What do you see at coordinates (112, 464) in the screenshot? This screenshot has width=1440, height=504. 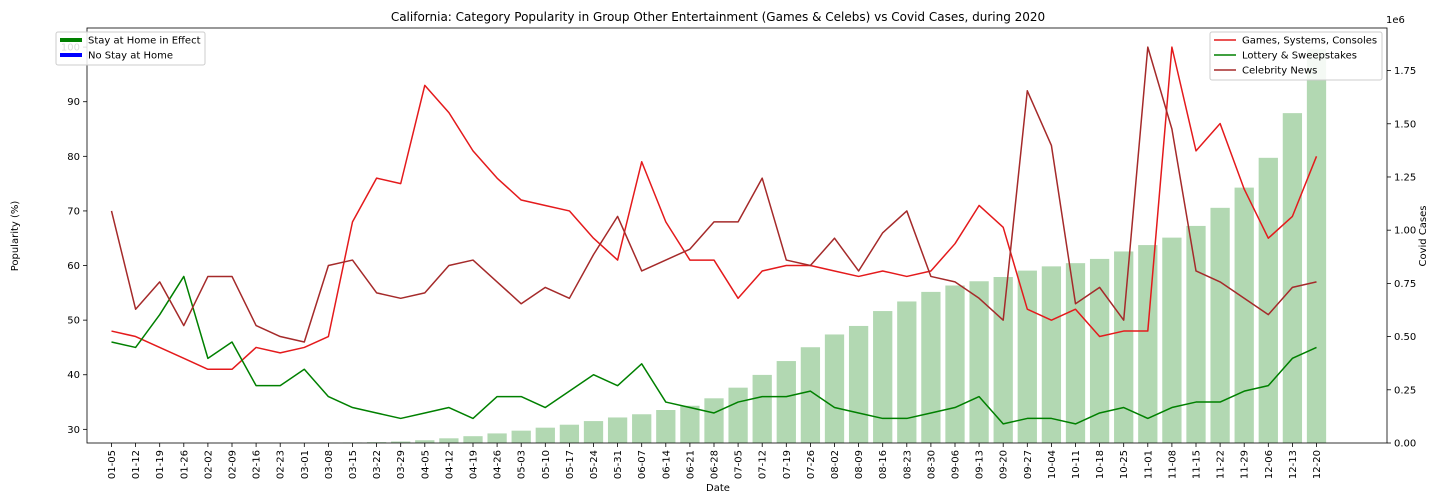 I see `x-tick-label: 01-05` at bounding box center [112, 464].